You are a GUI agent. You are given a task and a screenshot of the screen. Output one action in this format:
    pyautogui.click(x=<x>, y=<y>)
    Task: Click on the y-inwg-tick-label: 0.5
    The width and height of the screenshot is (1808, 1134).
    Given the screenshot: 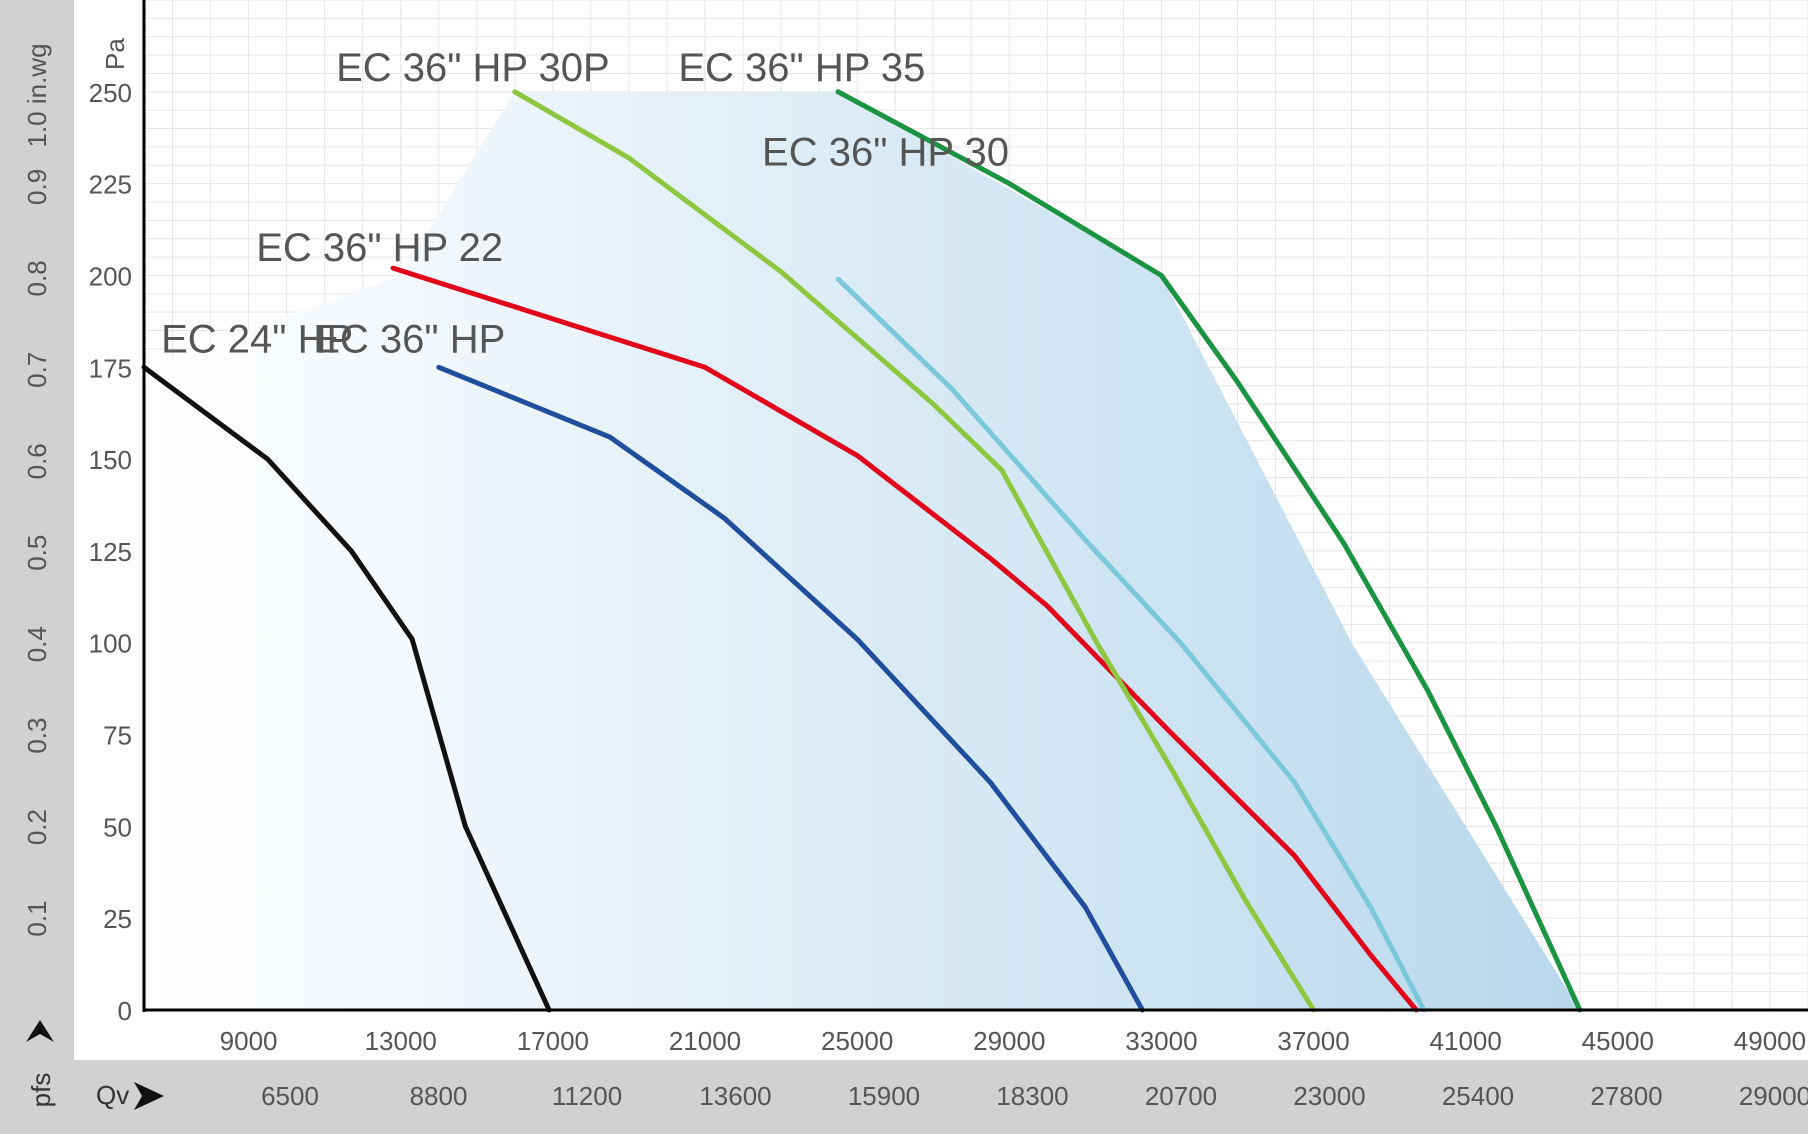 What is the action you would take?
    pyautogui.click(x=37, y=553)
    